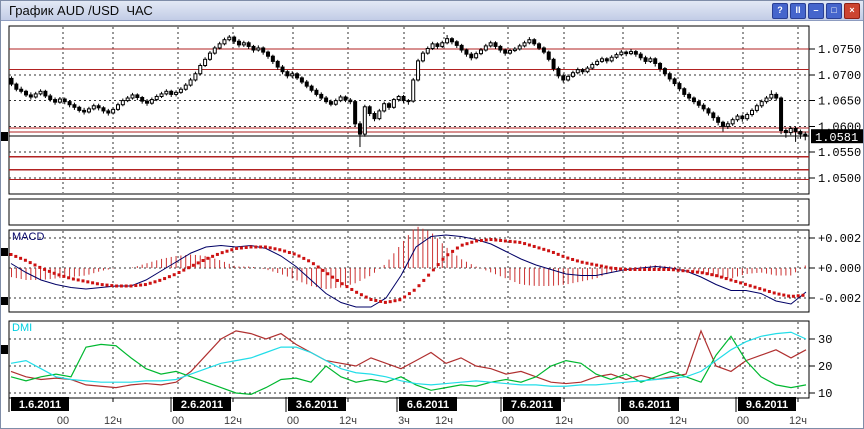 The height and width of the screenshot is (429, 864). What do you see at coordinates (780, 11) in the screenshot?
I see `help-button: ?` at bounding box center [780, 11].